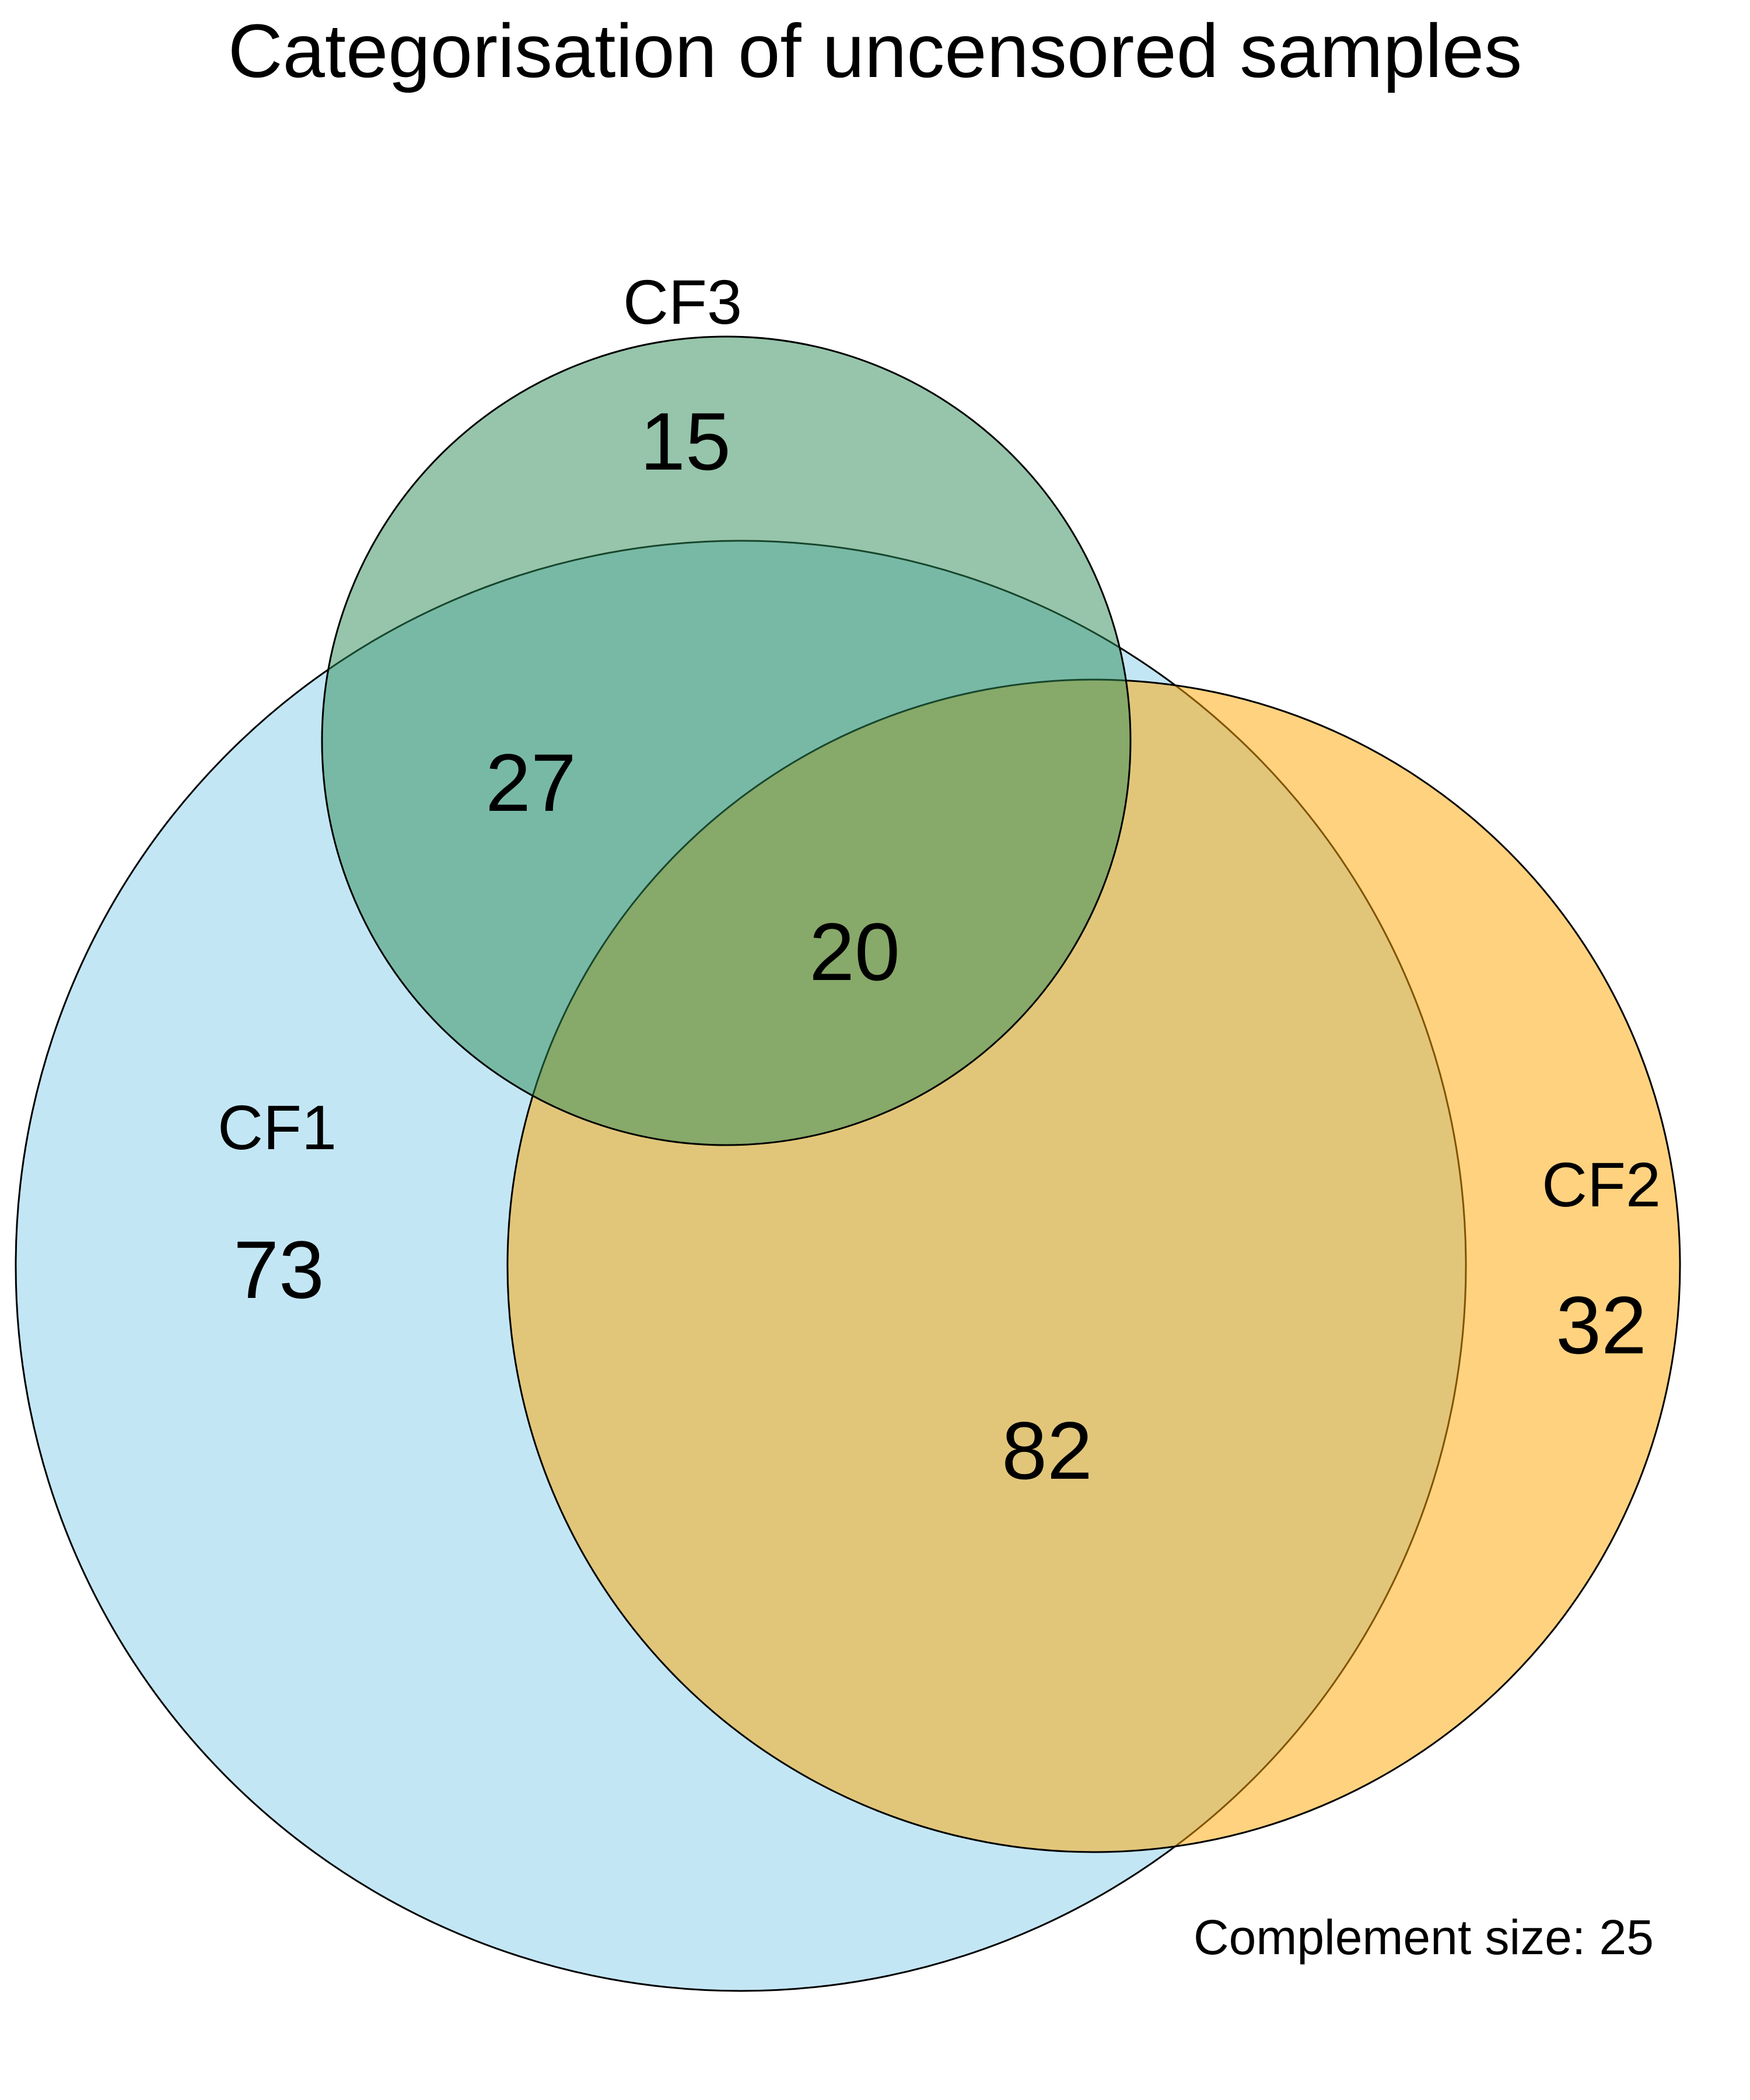 This screenshot has width=1750, height=2100. What do you see at coordinates (277, 1127) in the screenshot?
I see `set-label-cf1: CF1` at bounding box center [277, 1127].